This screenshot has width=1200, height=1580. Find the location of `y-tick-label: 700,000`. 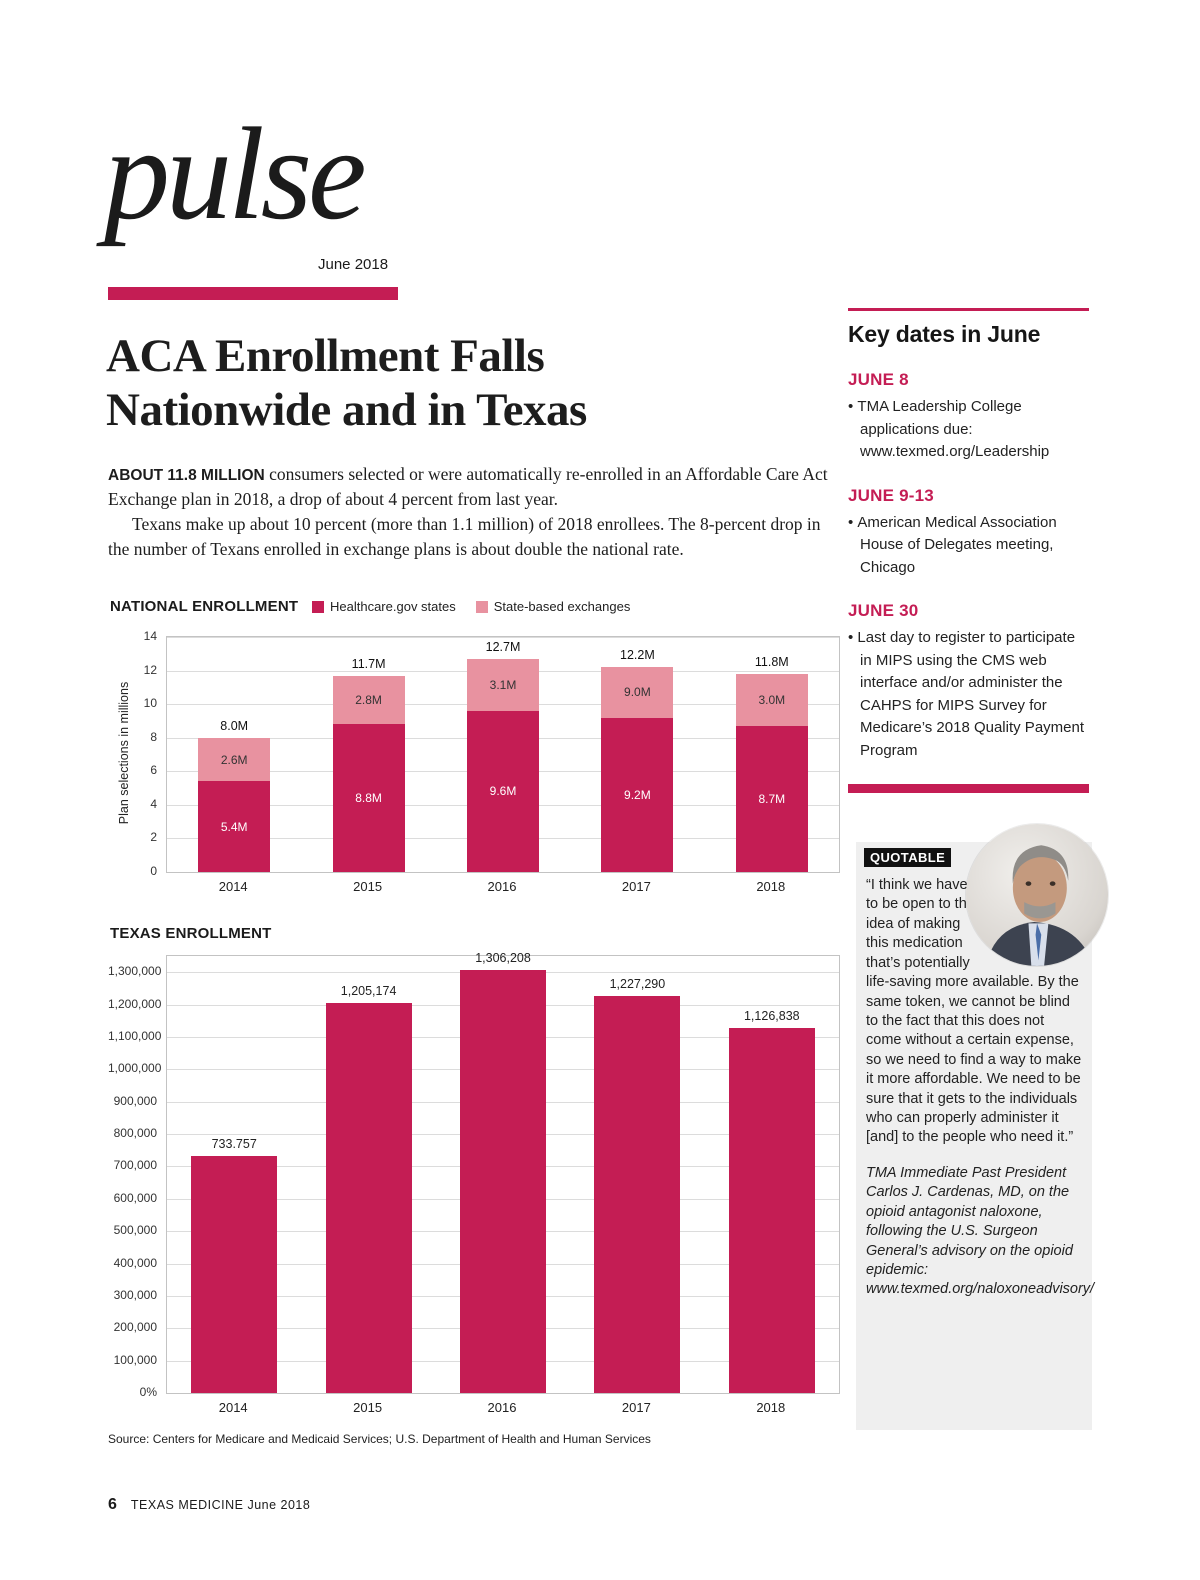

y-tick-label: 700,000 is located at coordinates (135, 1165).